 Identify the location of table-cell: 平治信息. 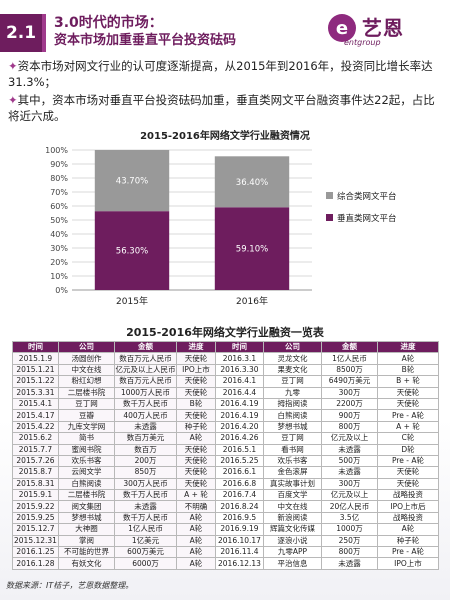
(292, 563).